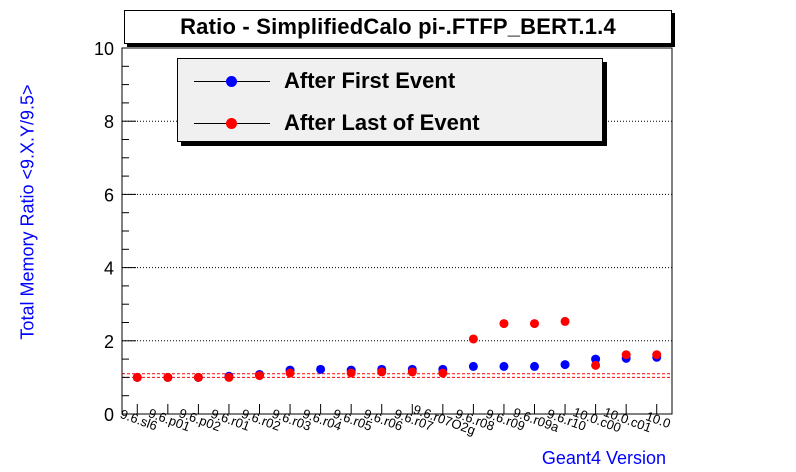  I want to click on legend-label: After First Event, so click(370, 80).